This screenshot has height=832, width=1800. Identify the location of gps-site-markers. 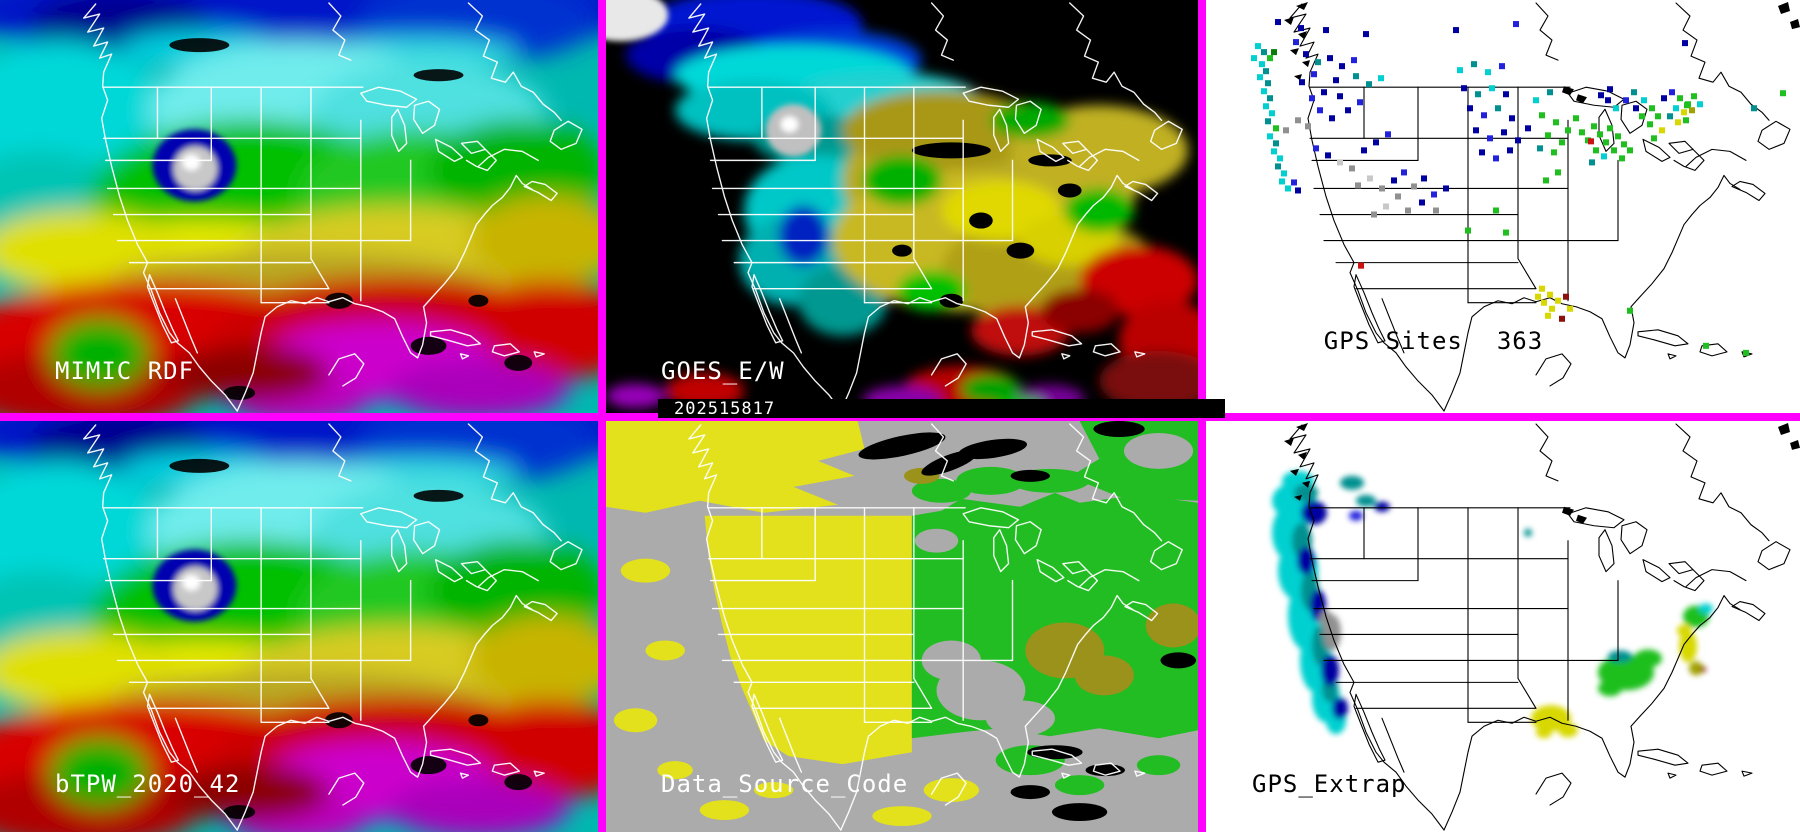
(1518, 187).